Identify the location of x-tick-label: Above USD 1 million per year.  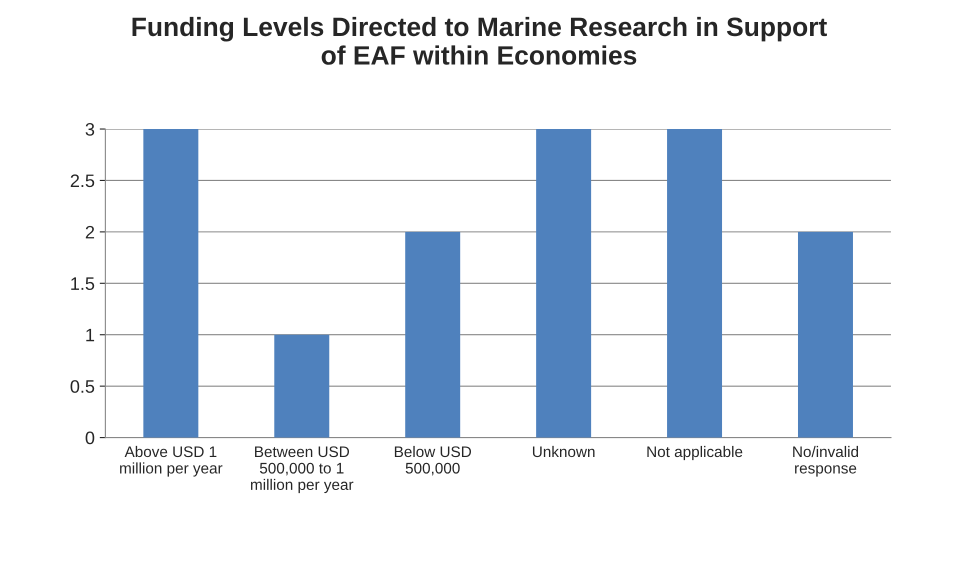
(171, 461).